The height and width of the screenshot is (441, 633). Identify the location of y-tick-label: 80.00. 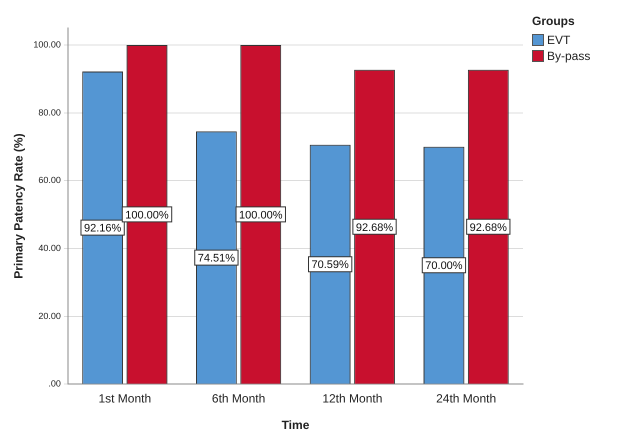
(49, 112).